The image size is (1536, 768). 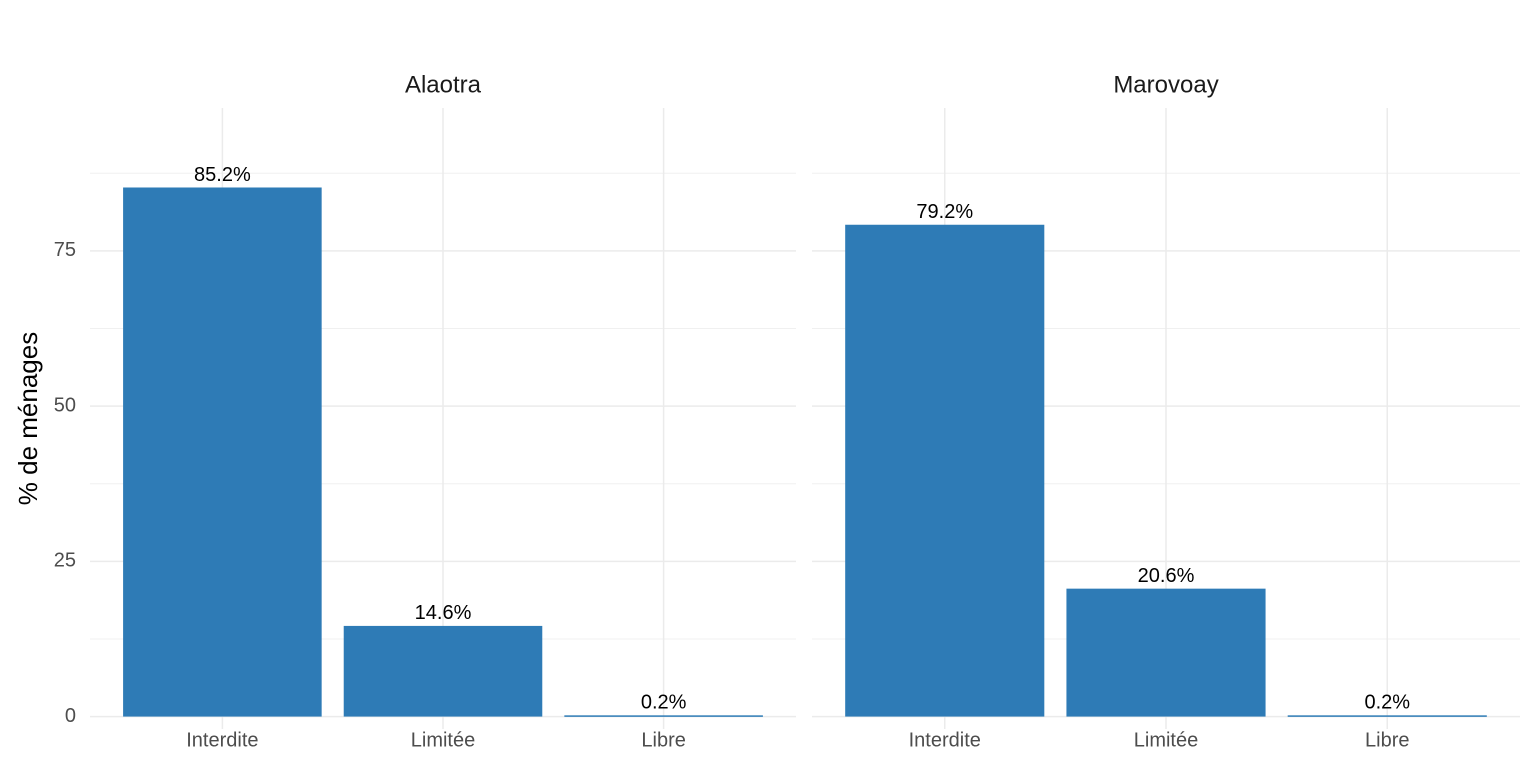 What do you see at coordinates (222, 175) in the screenshot?
I see `data-label: 85.2%` at bounding box center [222, 175].